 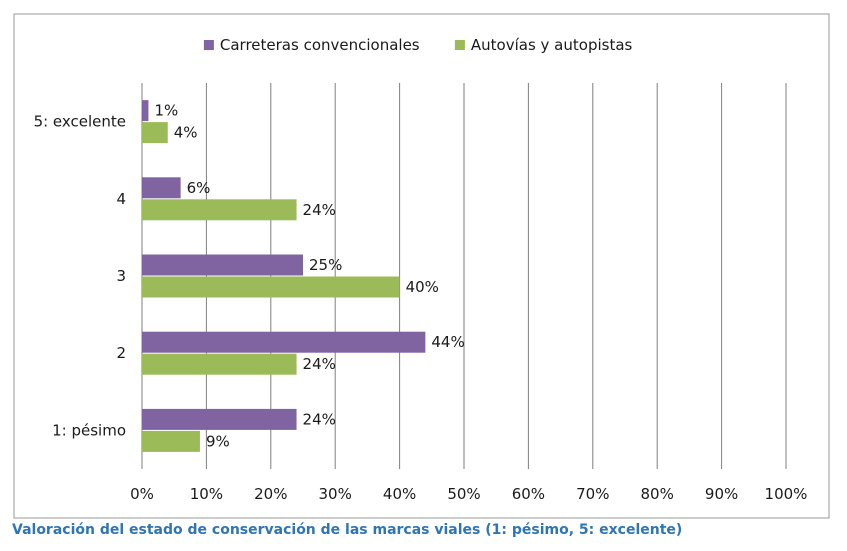 What do you see at coordinates (121, 199) in the screenshot?
I see `y-tick-label: 4` at bounding box center [121, 199].